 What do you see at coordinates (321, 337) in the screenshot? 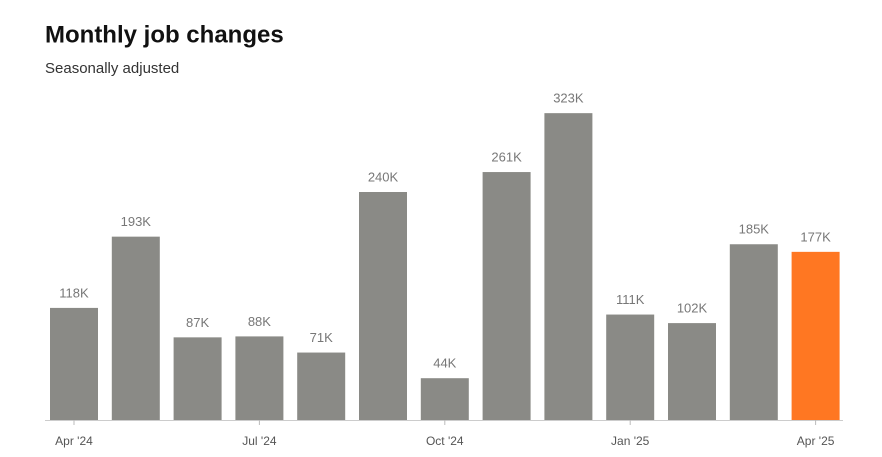
I see `value-label: 71K` at bounding box center [321, 337].